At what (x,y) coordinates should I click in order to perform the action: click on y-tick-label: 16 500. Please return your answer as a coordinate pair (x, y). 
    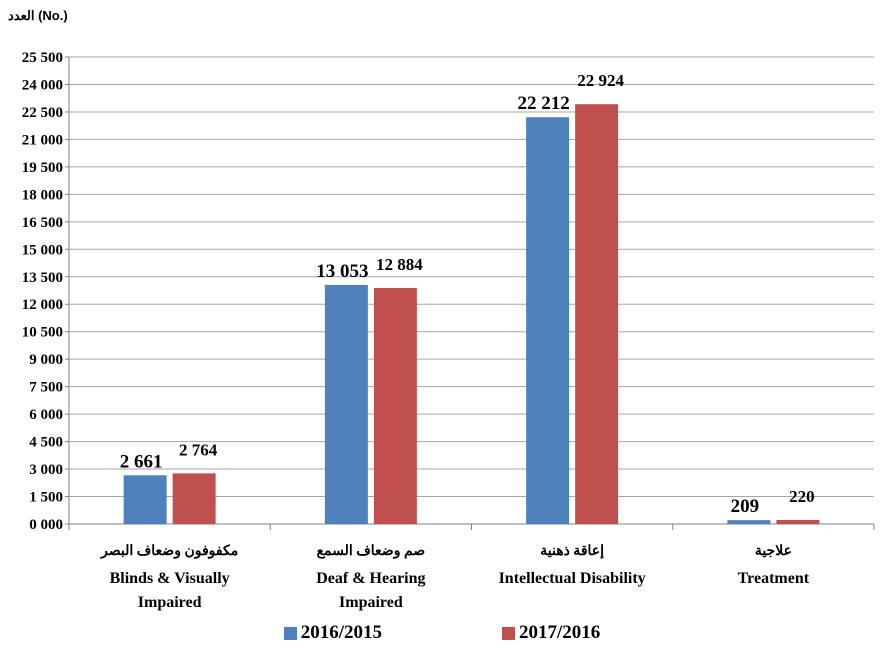
    Looking at the image, I should click on (42, 223).